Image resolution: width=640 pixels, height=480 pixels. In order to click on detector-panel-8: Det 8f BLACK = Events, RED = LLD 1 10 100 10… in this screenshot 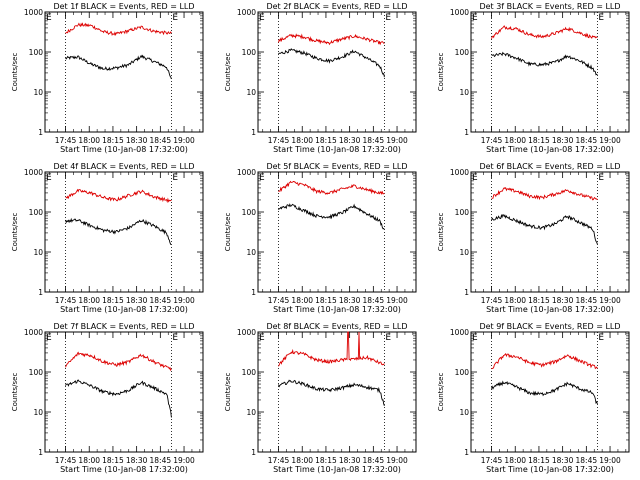, I will do `click(320, 398)`.